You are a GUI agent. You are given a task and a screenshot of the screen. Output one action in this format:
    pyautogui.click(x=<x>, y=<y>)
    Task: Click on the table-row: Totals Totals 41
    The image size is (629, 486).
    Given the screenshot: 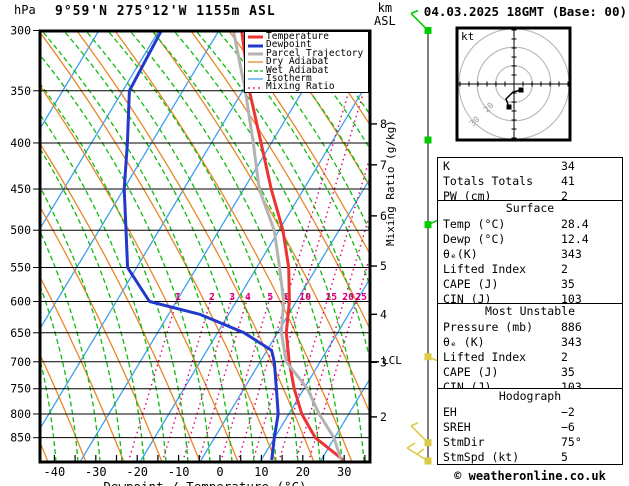 What is the action you would take?
    pyautogui.click(x=530, y=180)
    